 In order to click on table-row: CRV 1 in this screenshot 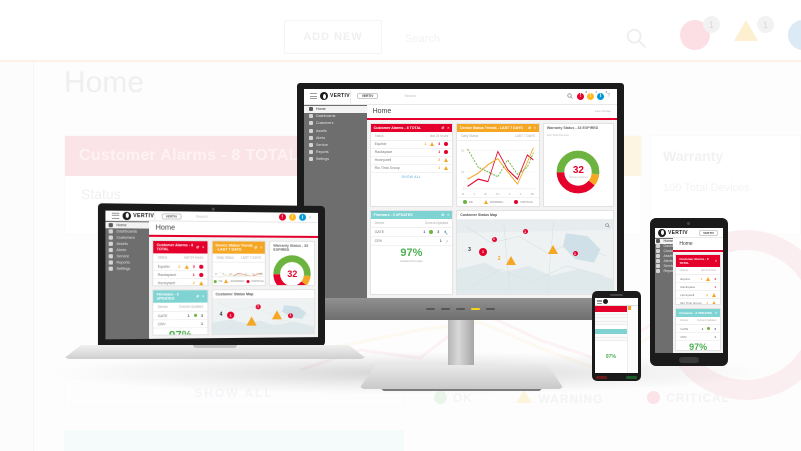, I will do `click(698, 337)`.